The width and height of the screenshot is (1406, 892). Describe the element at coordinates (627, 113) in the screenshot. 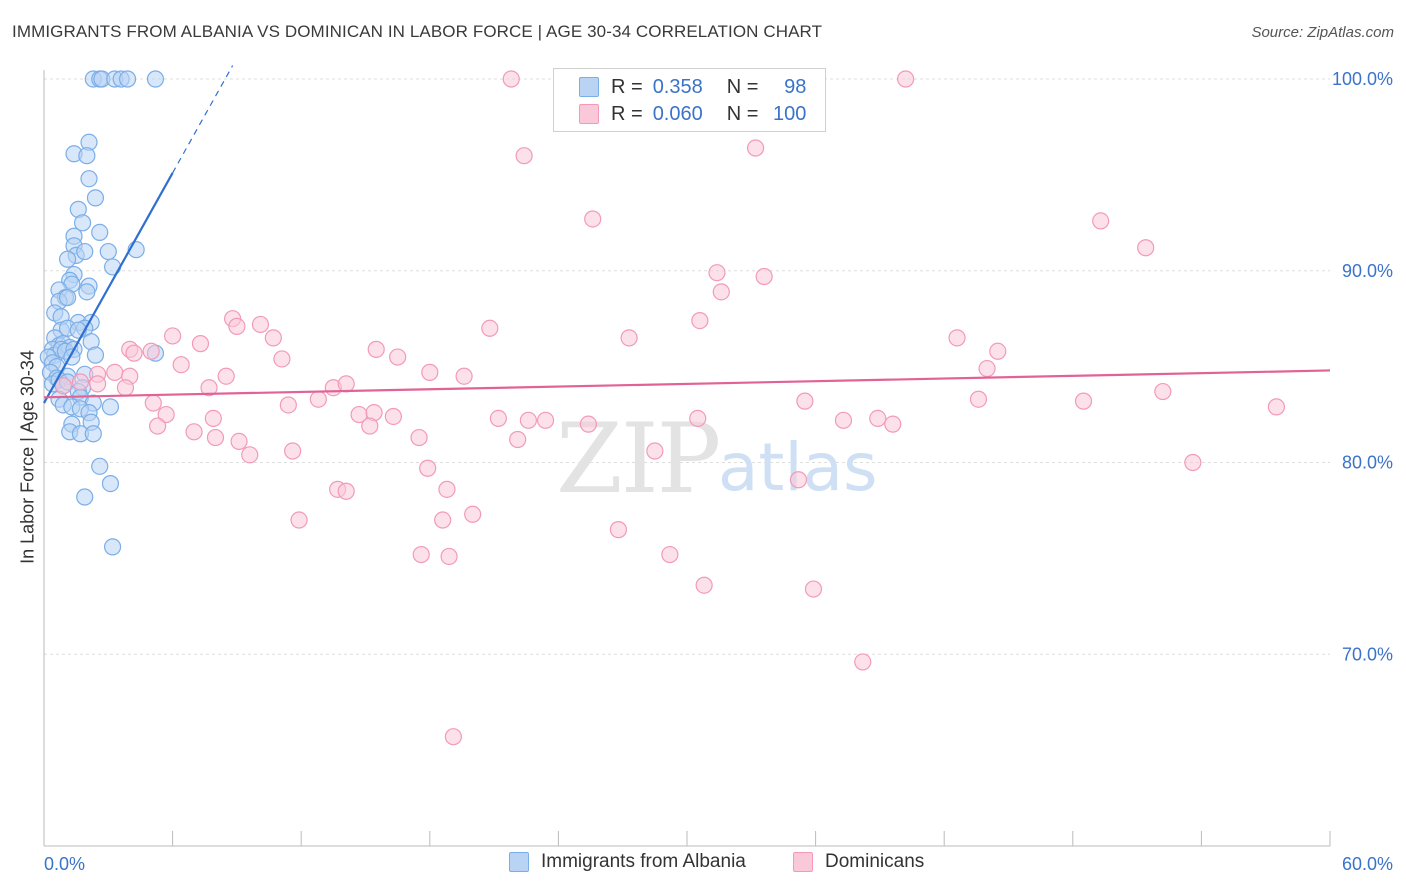

I see `r-label: R =` at that location.